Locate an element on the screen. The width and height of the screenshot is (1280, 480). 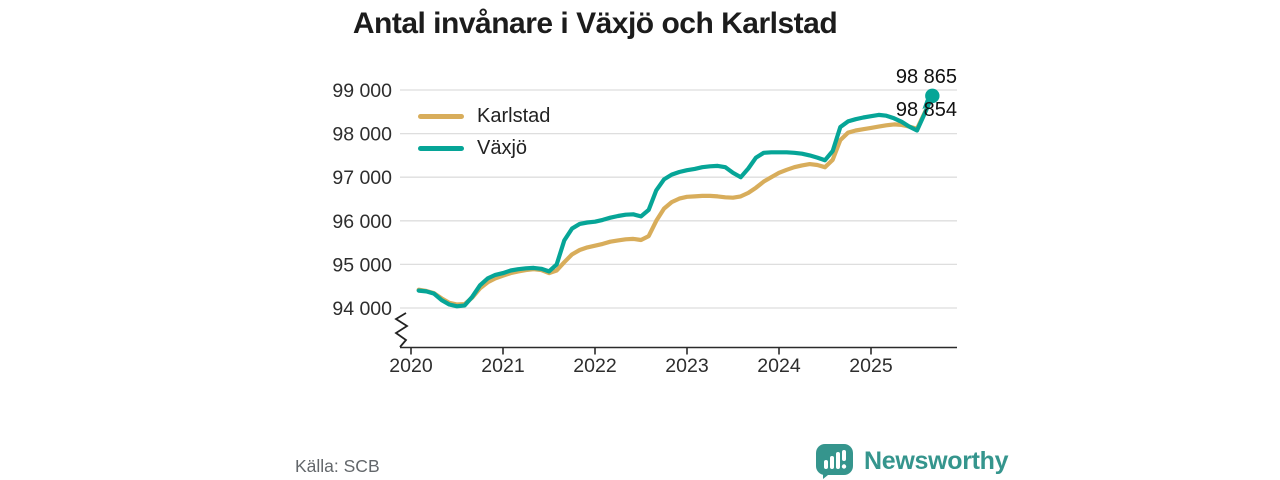
y-axis-tick-label: 99 000 is located at coordinates (362, 91).